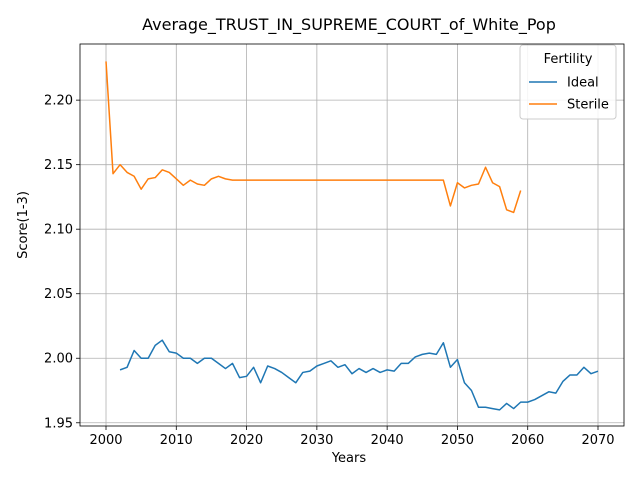 This screenshot has width=640, height=480. What do you see at coordinates (583, 83) in the screenshot?
I see `legend-label-ideal: Ideal` at bounding box center [583, 83].